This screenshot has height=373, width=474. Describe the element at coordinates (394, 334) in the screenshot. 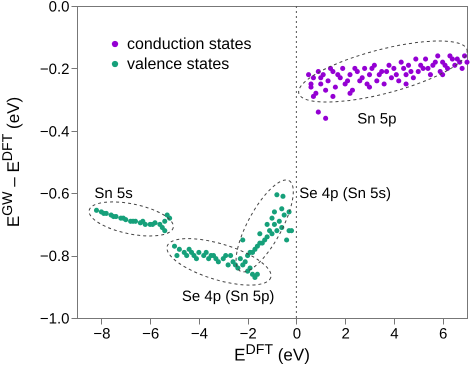

I see `x-tick-label: 4` at that location.